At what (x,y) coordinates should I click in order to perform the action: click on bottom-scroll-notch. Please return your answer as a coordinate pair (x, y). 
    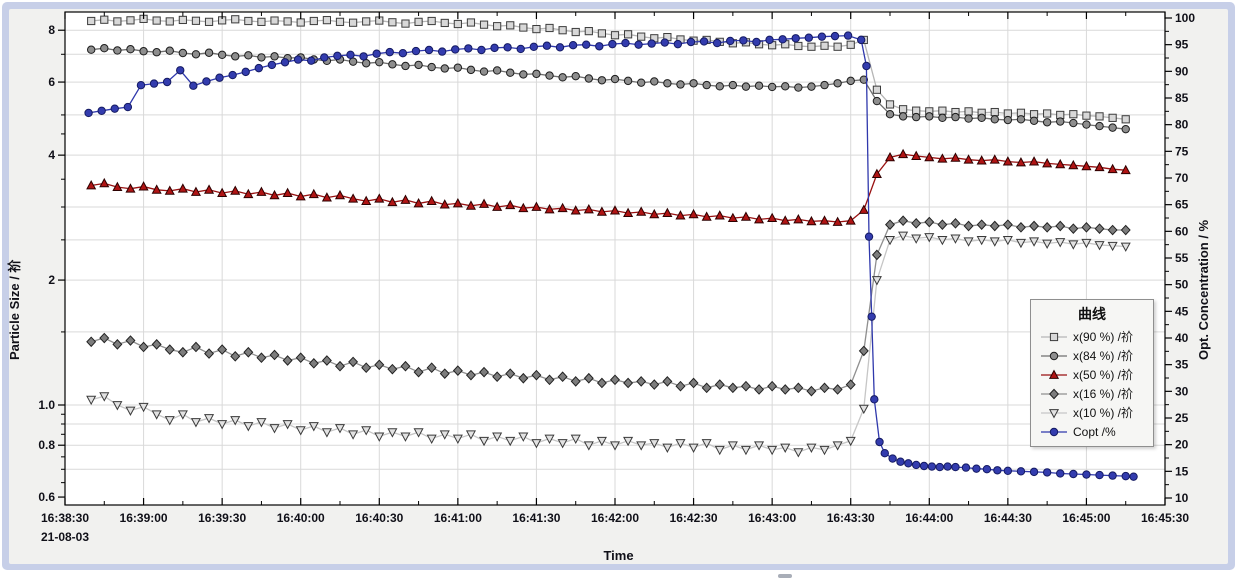
    Looking at the image, I should click on (785, 576).